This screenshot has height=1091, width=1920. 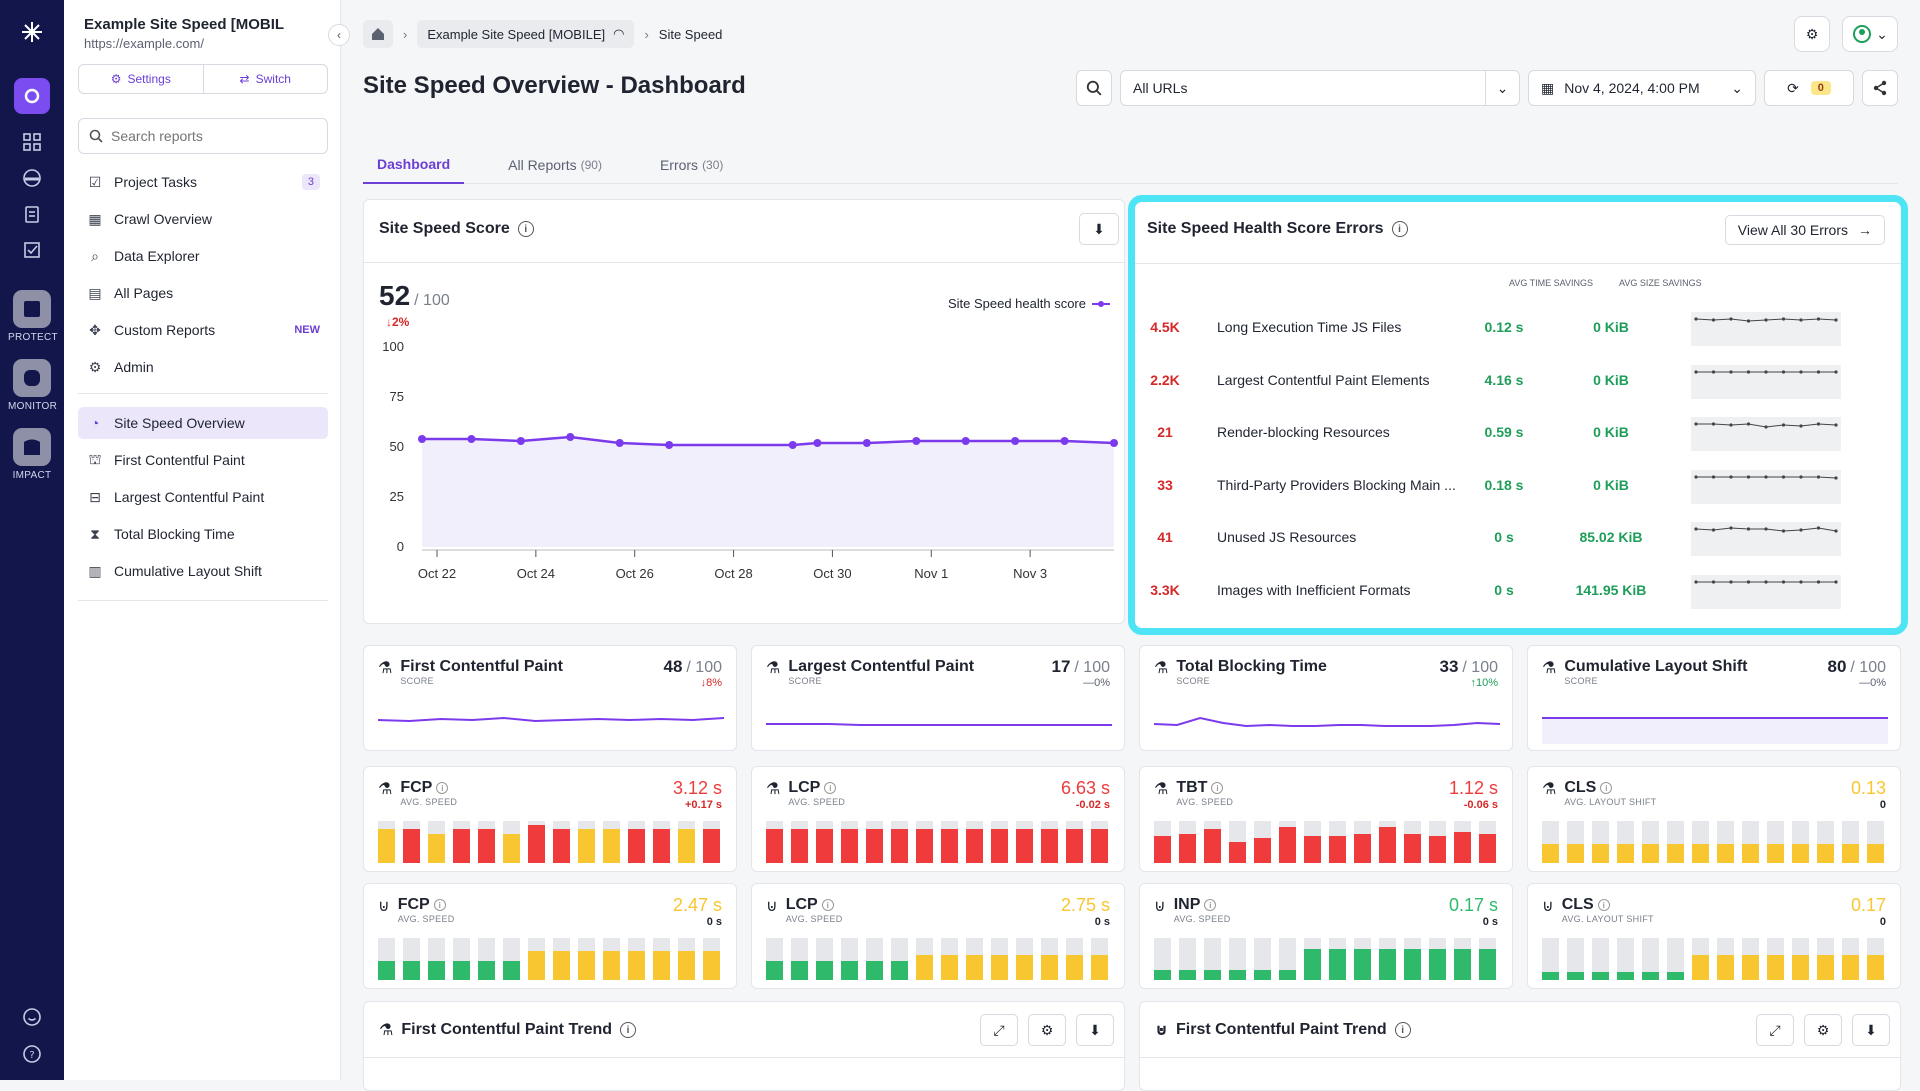 What do you see at coordinates (141, 79) in the screenshot?
I see `settings-button: ⚙ Settings` at bounding box center [141, 79].